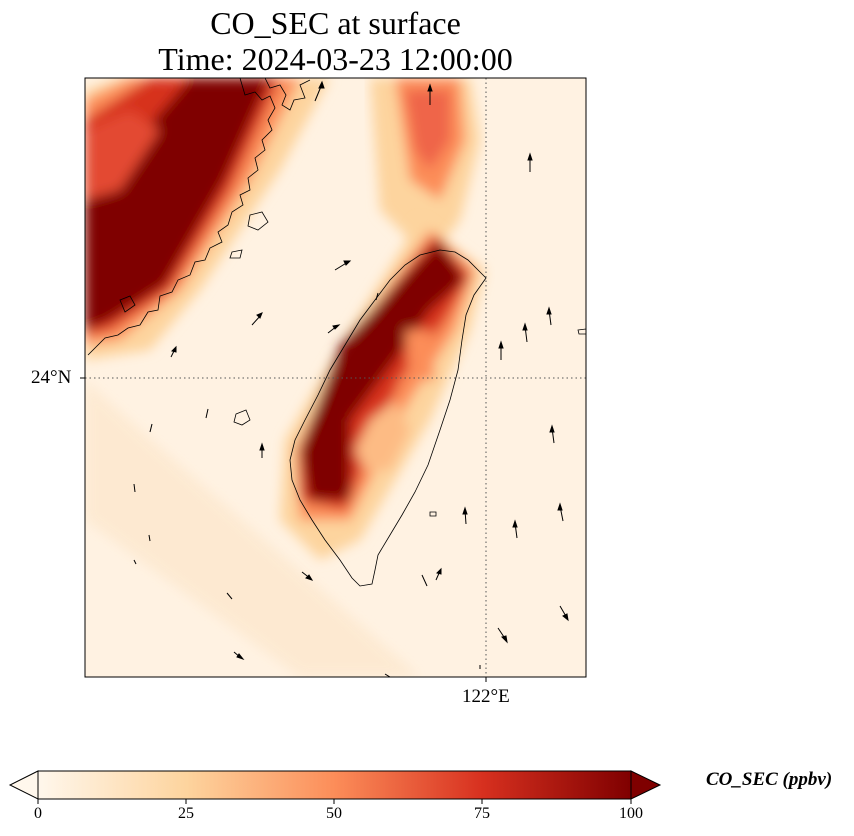  Describe the element at coordinates (335, 59) in the screenshot. I see `plot-title-line-2: Time: 2024-03-23 12:00:00` at that location.